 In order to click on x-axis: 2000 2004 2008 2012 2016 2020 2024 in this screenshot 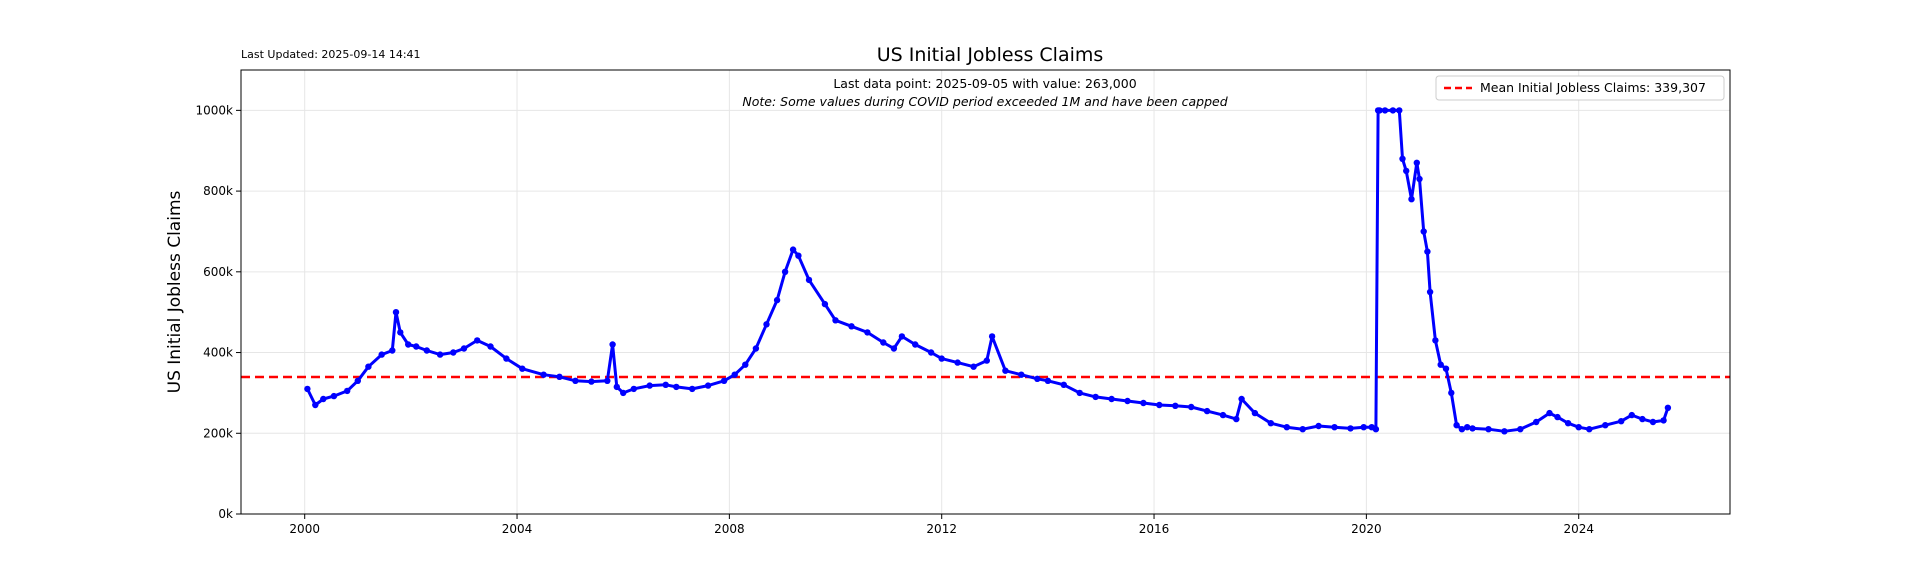, I will do `click(941, 525)`.